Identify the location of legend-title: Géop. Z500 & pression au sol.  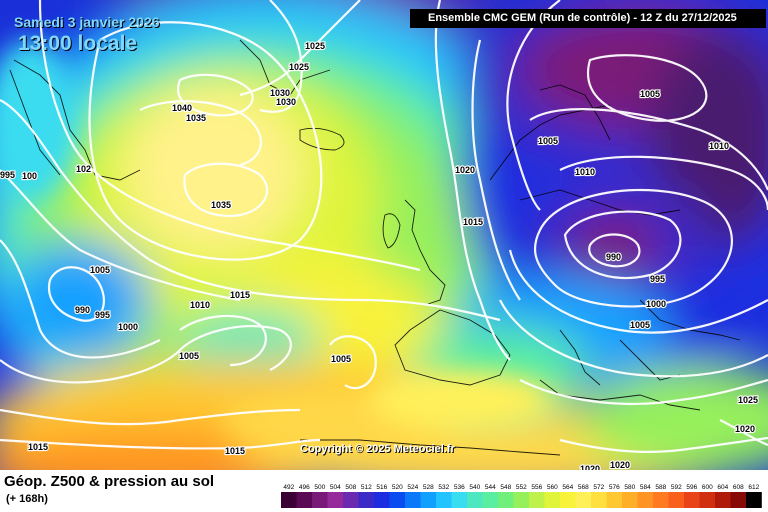
(109, 481).